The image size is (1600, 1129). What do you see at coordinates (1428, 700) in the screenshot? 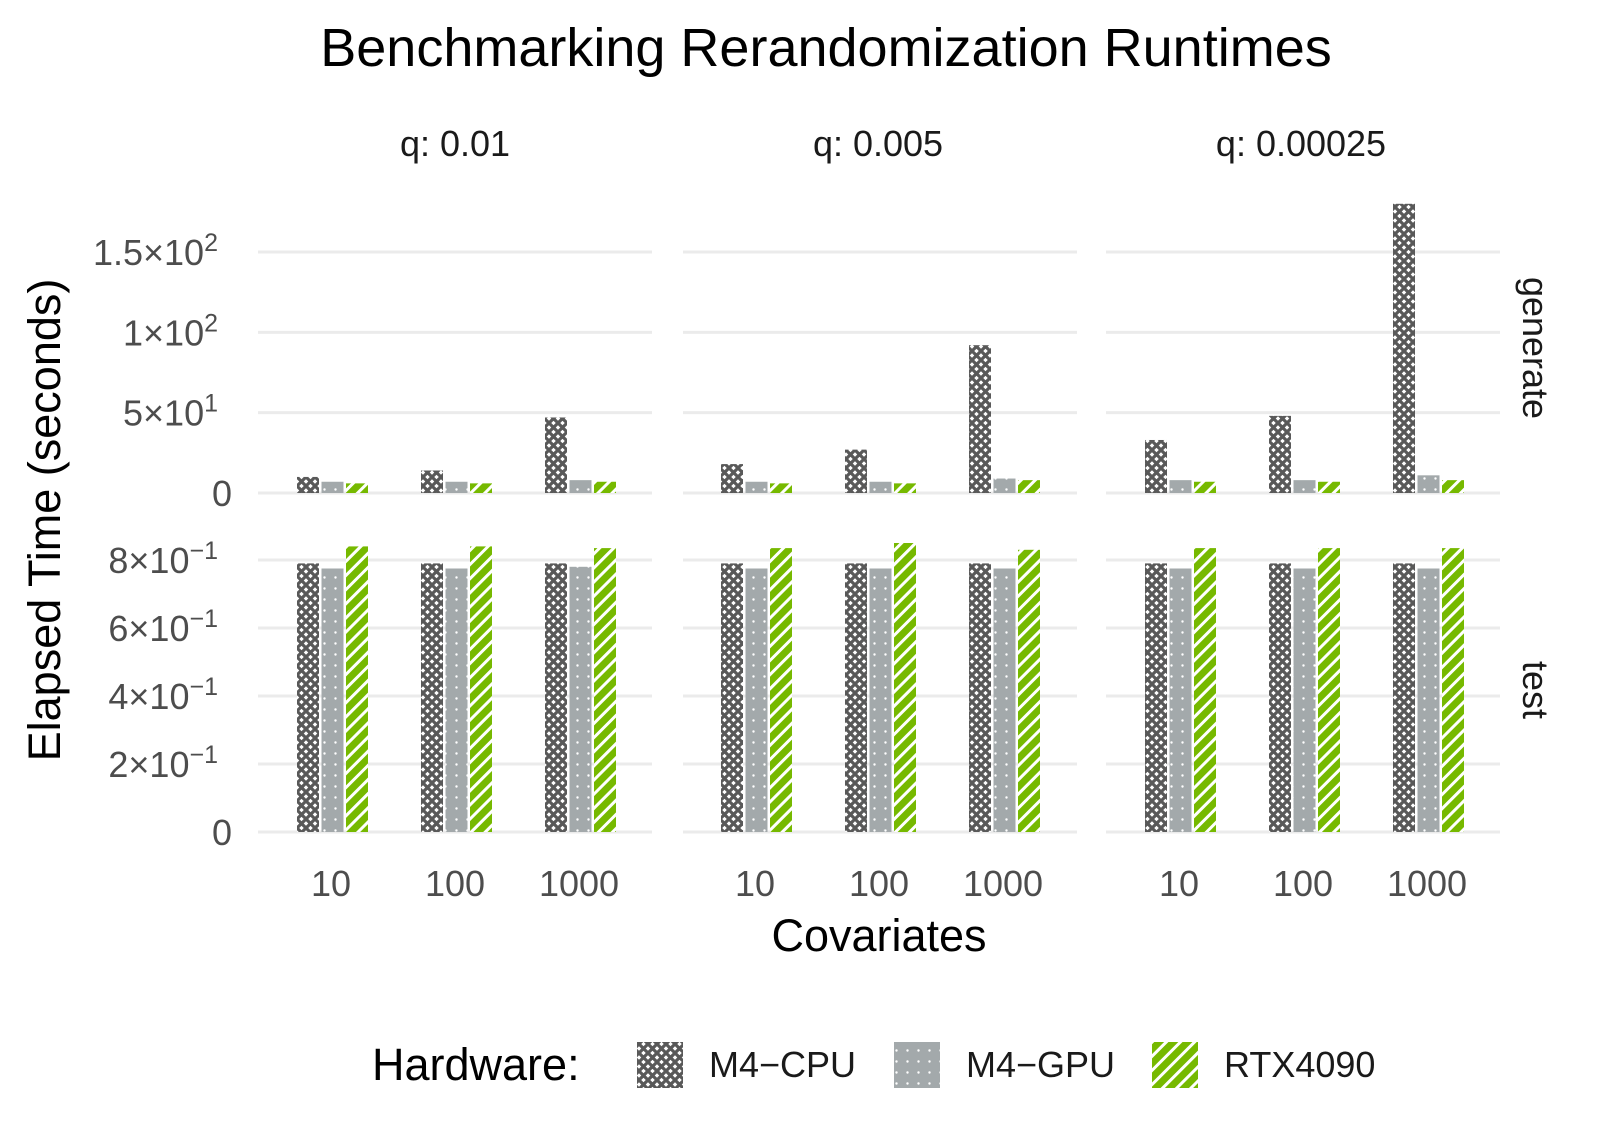
I see `bar-test-q0.00025-cov1000-m4-gpu` at bounding box center [1428, 700].